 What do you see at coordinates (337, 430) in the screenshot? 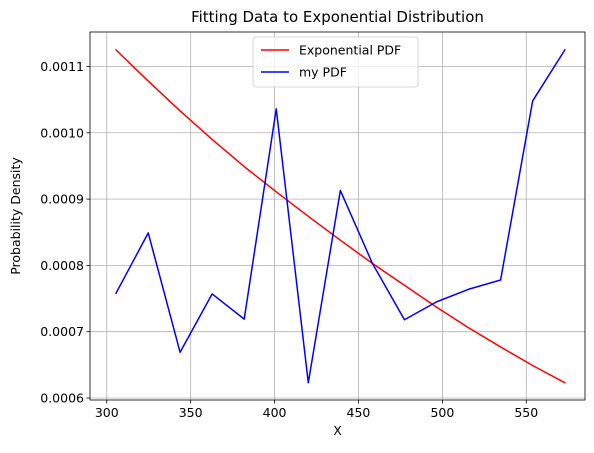
I see `x-axis-label: X` at bounding box center [337, 430].